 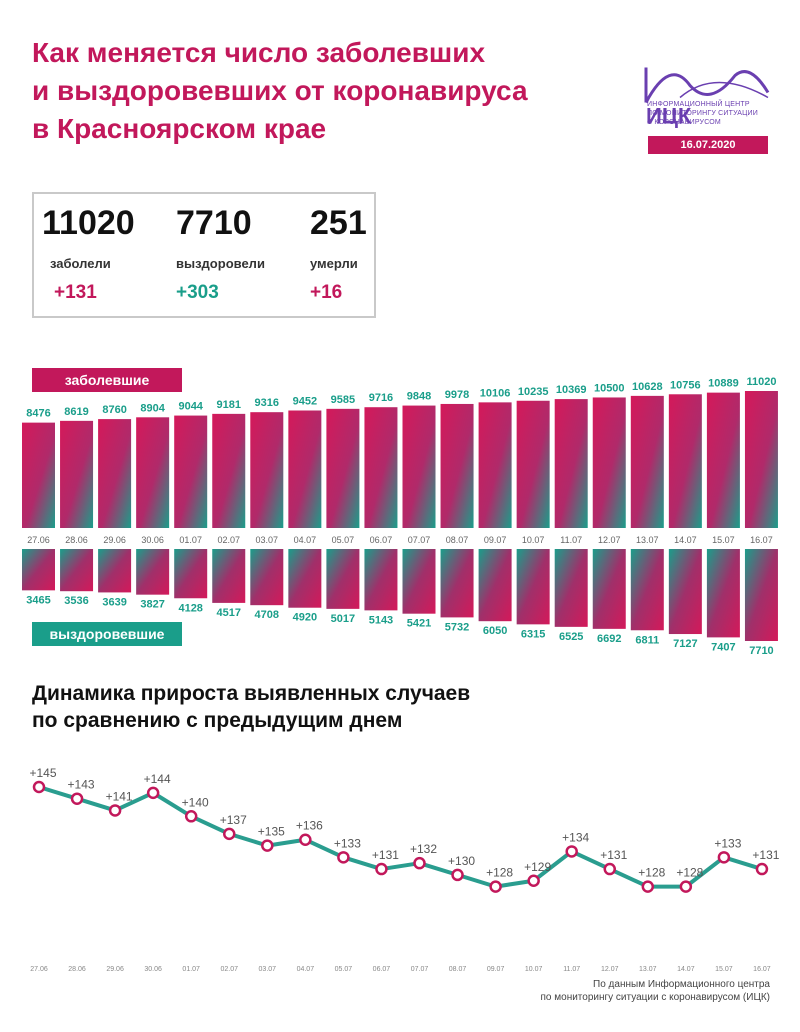 What do you see at coordinates (38, 540) in the screenshot?
I see `date-tick-label: 27.06` at bounding box center [38, 540].